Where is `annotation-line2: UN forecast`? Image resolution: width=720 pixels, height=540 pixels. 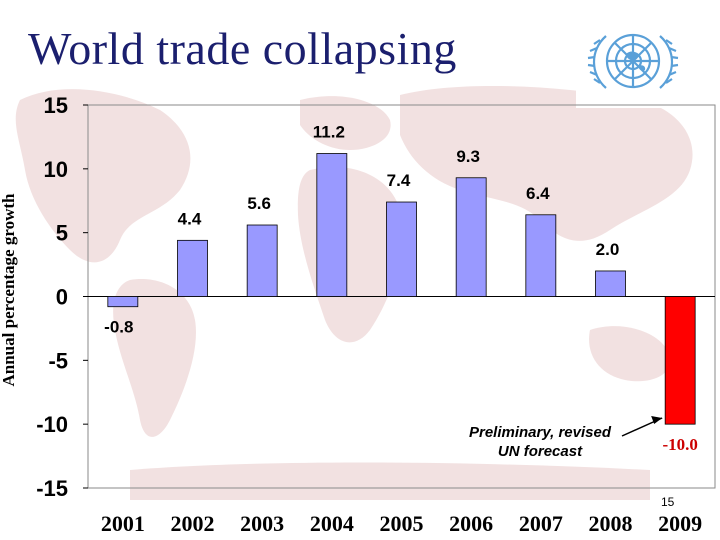 annotation-line2: UN forecast is located at coordinates (540, 451).